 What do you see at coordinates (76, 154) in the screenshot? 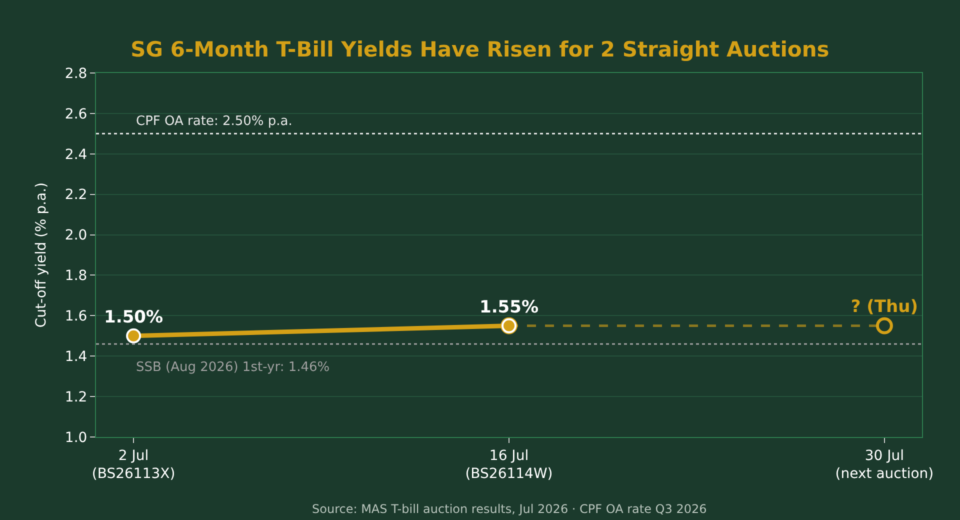
I see `y-tick-label: 2.4` at bounding box center [76, 154].